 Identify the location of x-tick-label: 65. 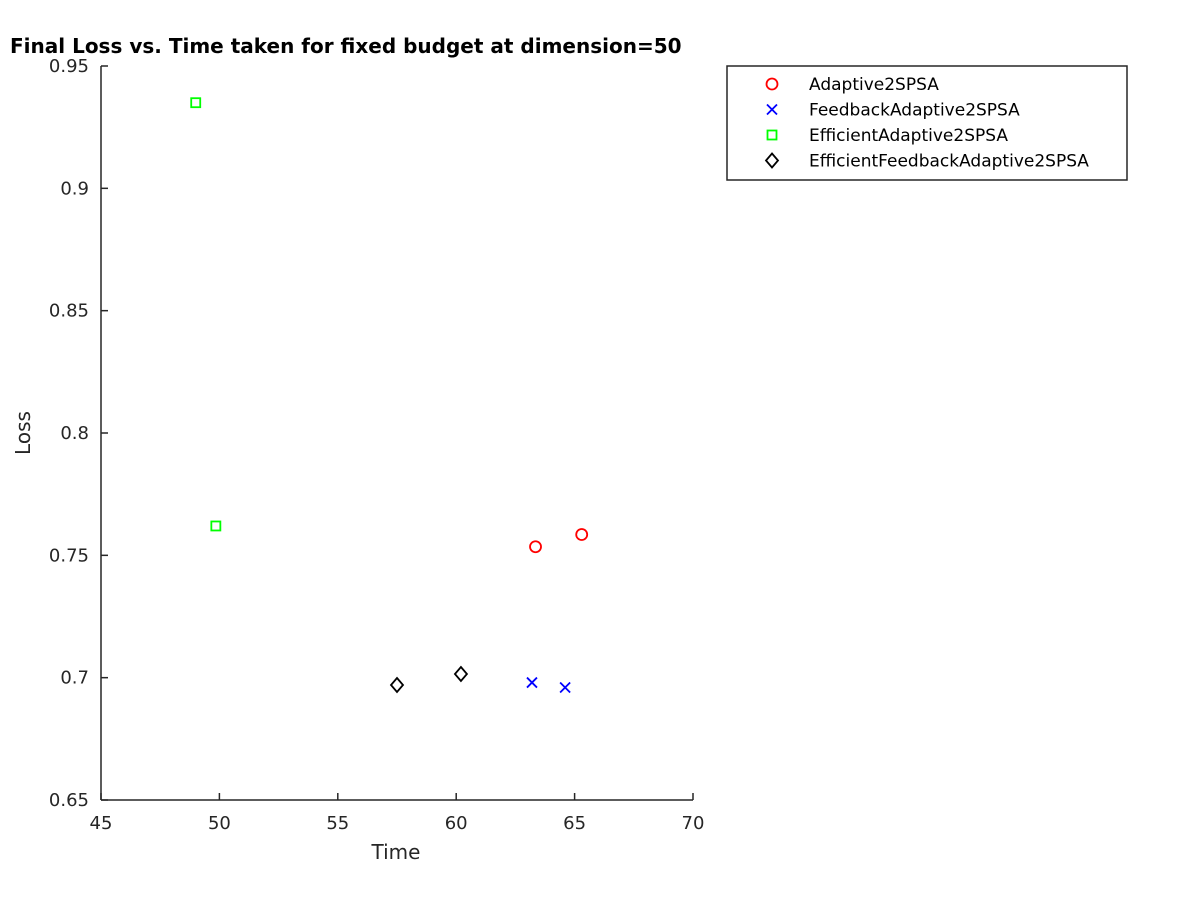
(574, 823).